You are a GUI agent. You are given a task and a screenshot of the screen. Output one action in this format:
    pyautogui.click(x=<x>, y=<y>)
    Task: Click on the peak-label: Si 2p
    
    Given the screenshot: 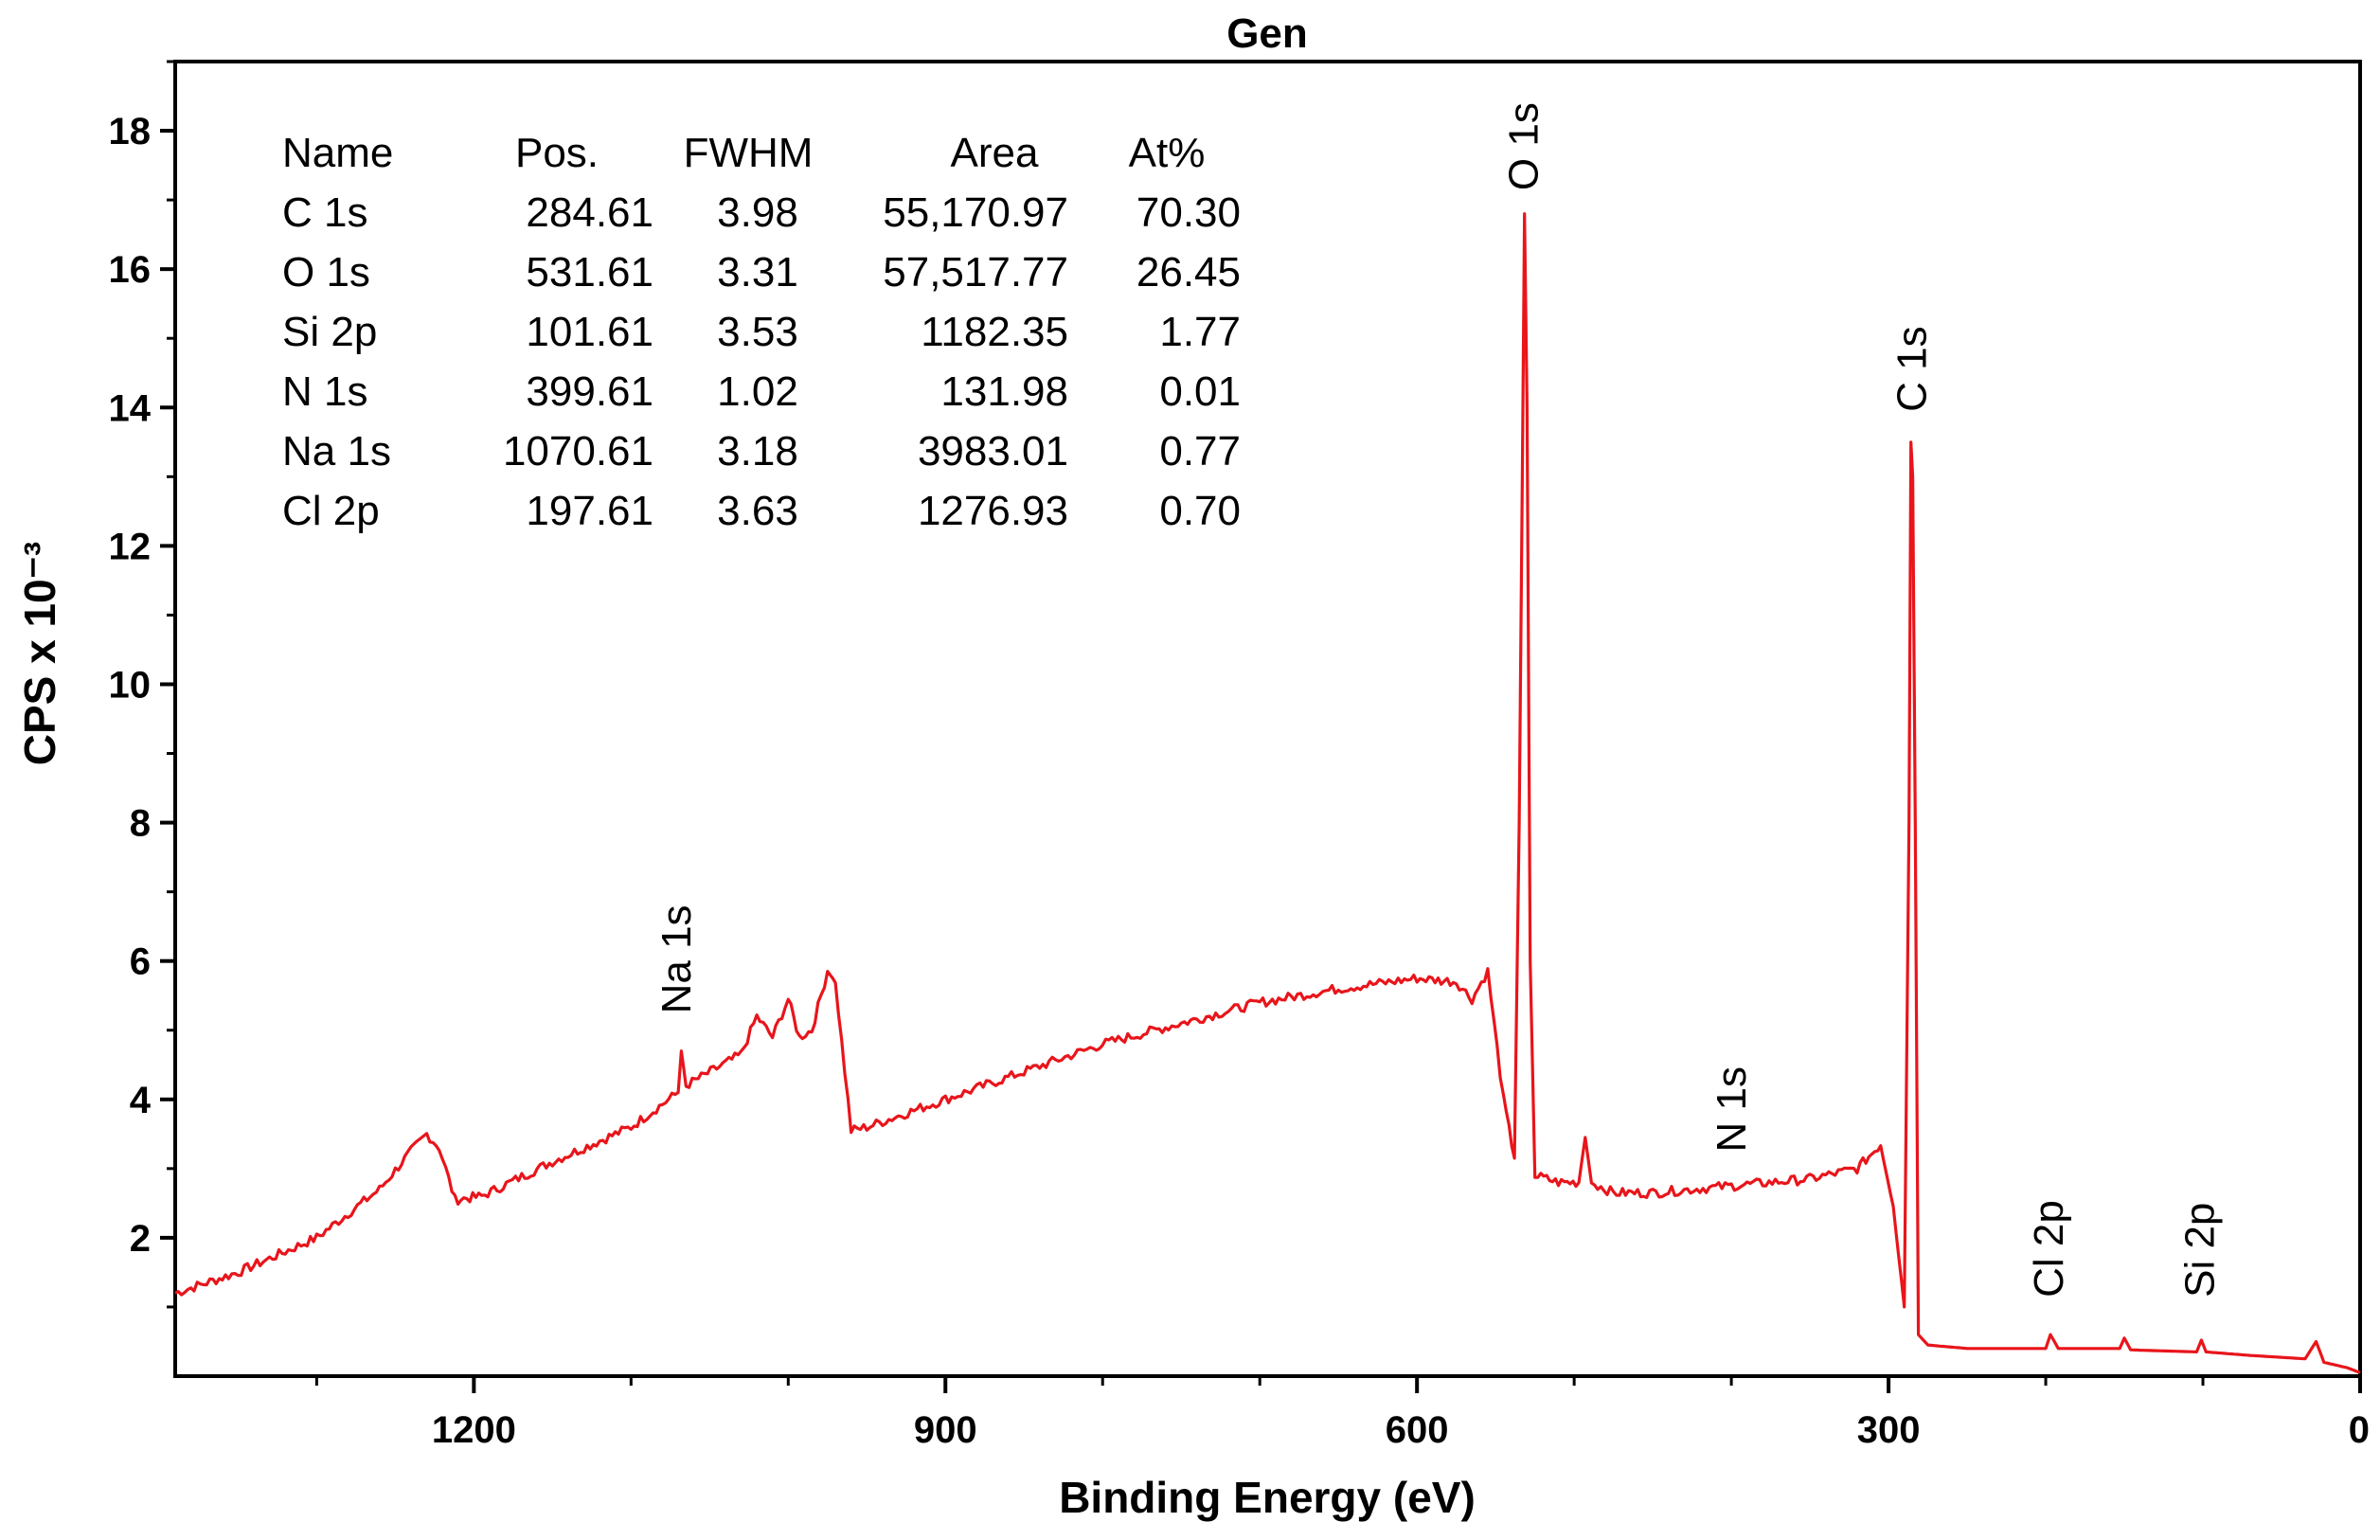 What is the action you would take?
    pyautogui.click(x=2200, y=1250)
    